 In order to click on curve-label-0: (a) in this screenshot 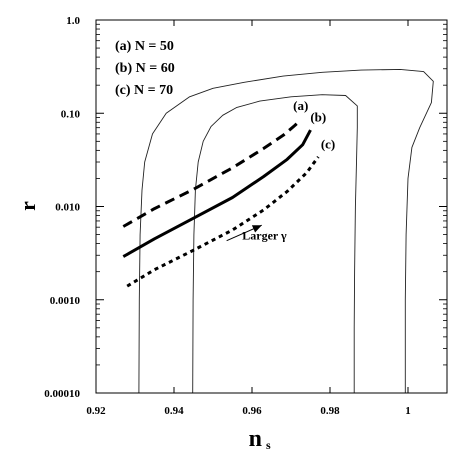, I will do `click(300, 105)`.